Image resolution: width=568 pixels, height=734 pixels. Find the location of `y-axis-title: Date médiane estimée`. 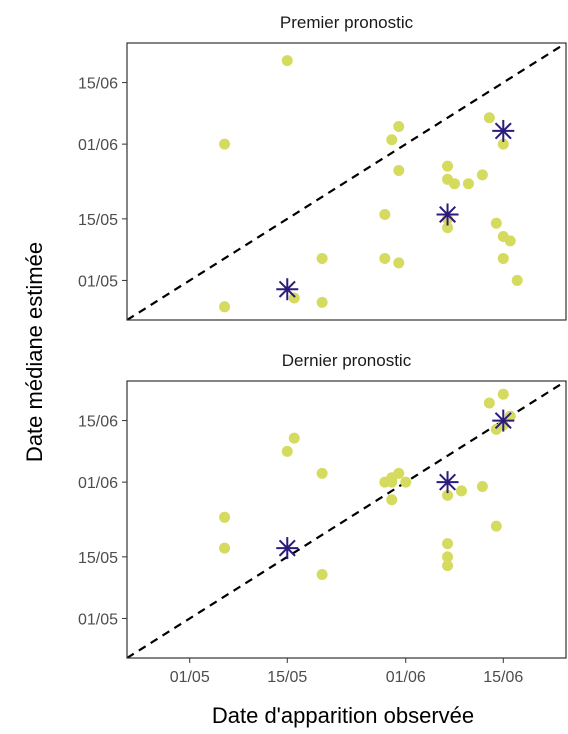

y-axis-title: Date médiane estimée is located at coordinates (34, 352).